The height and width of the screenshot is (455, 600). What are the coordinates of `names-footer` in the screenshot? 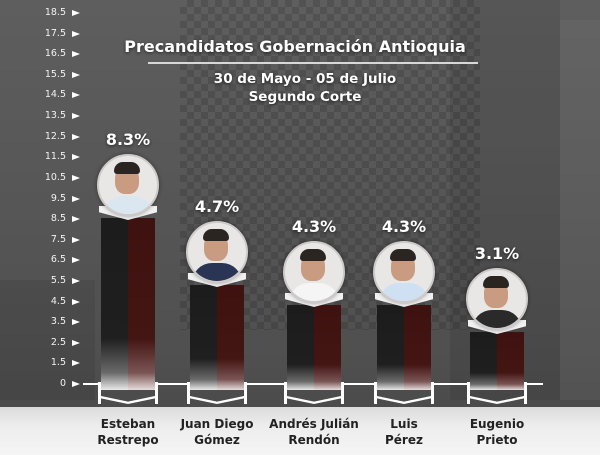 It's located at (300, 431).